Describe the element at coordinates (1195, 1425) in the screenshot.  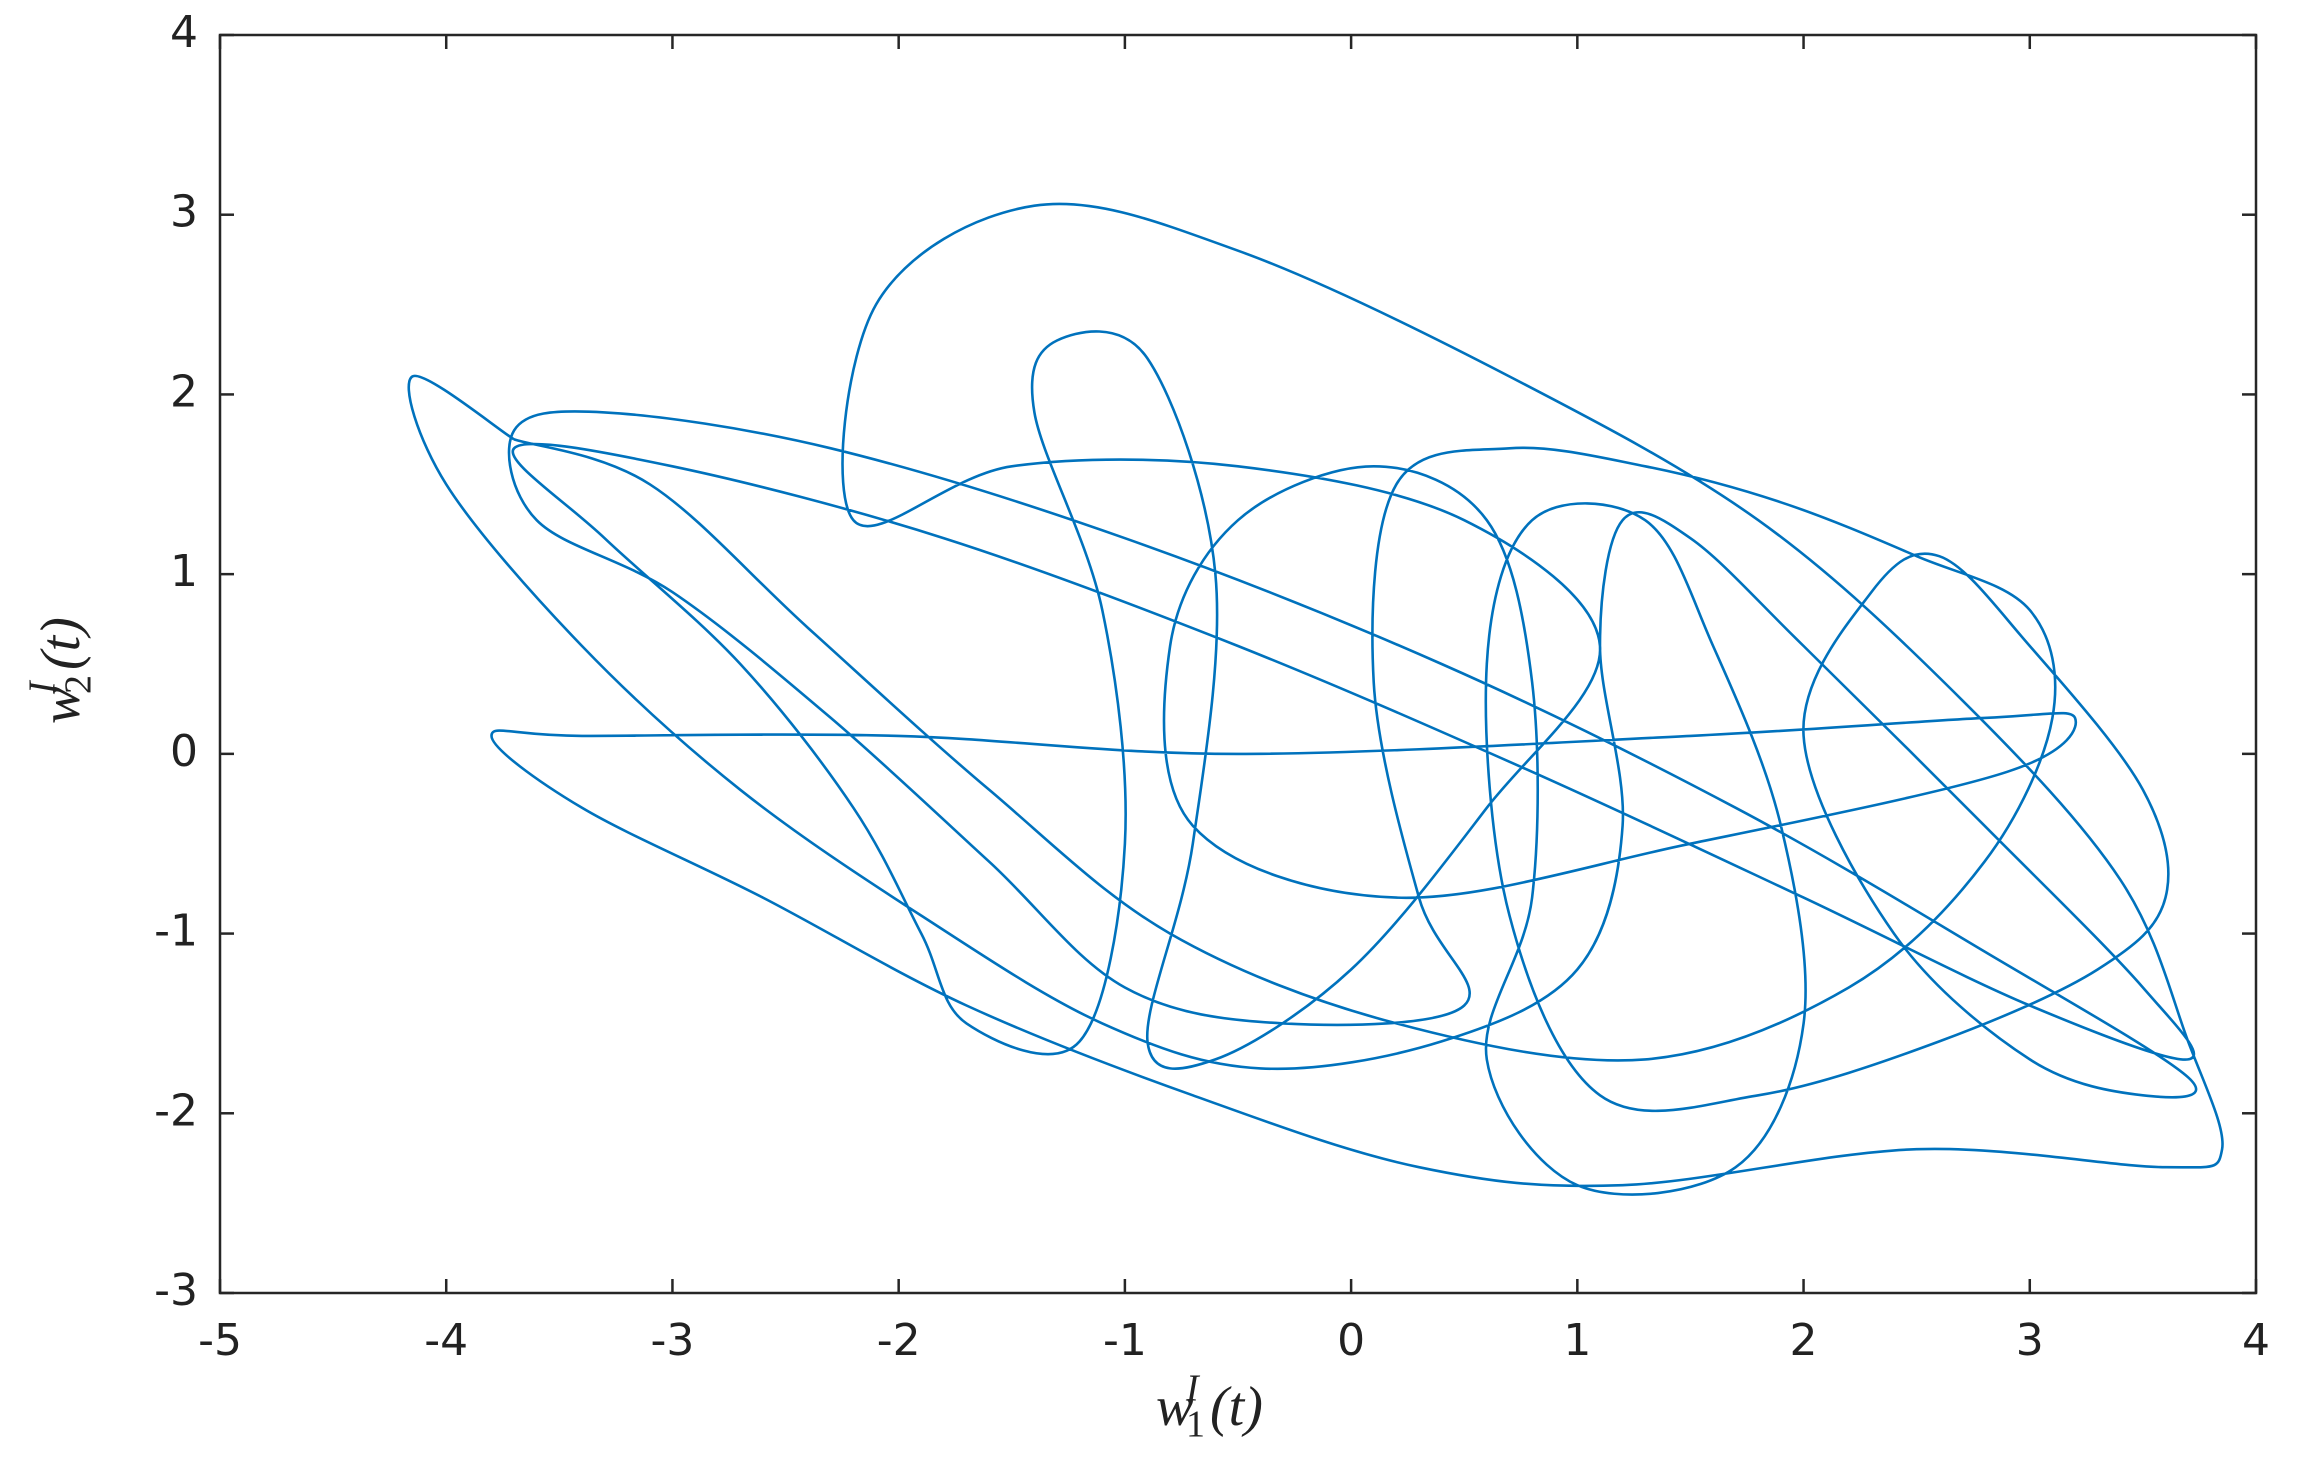
I see `xlabel-sub: 1` at that location.